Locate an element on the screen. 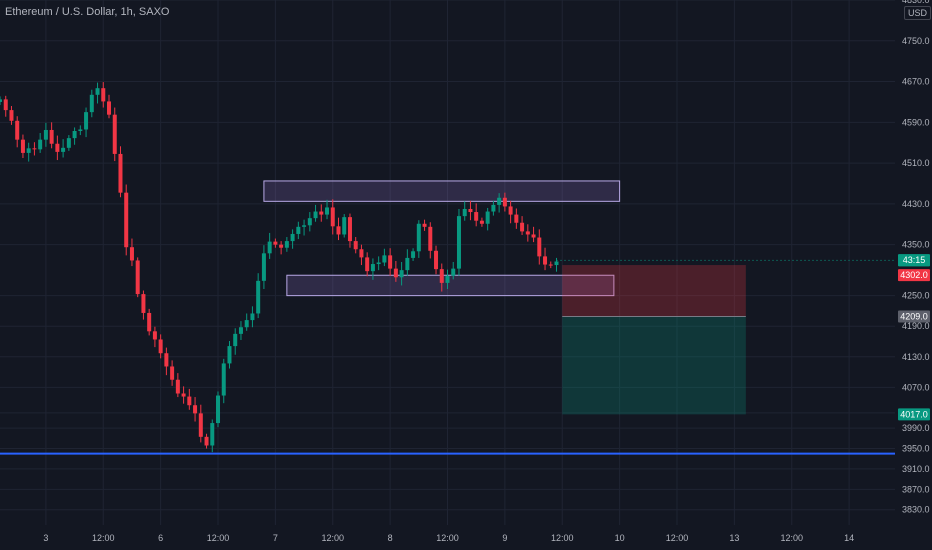 The height and width of the screenshot is (550, 932). price-tag-label: 4209.0 is located at coordinates (914, 317).